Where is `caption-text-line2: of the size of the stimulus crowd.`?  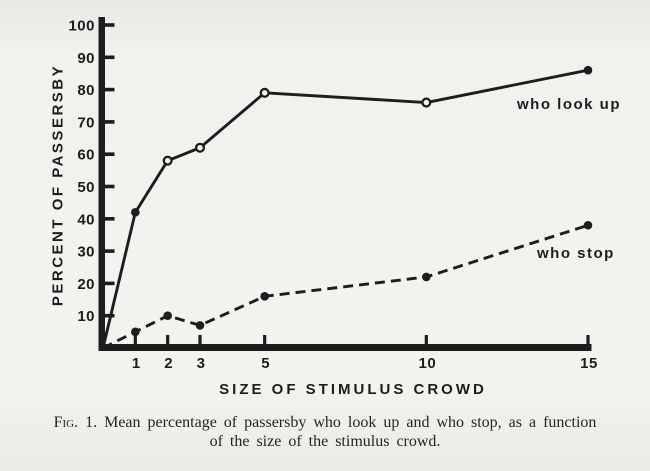
caption-text-line2: of the size of the stimulus crowd. is located at coordinates (325, 441).